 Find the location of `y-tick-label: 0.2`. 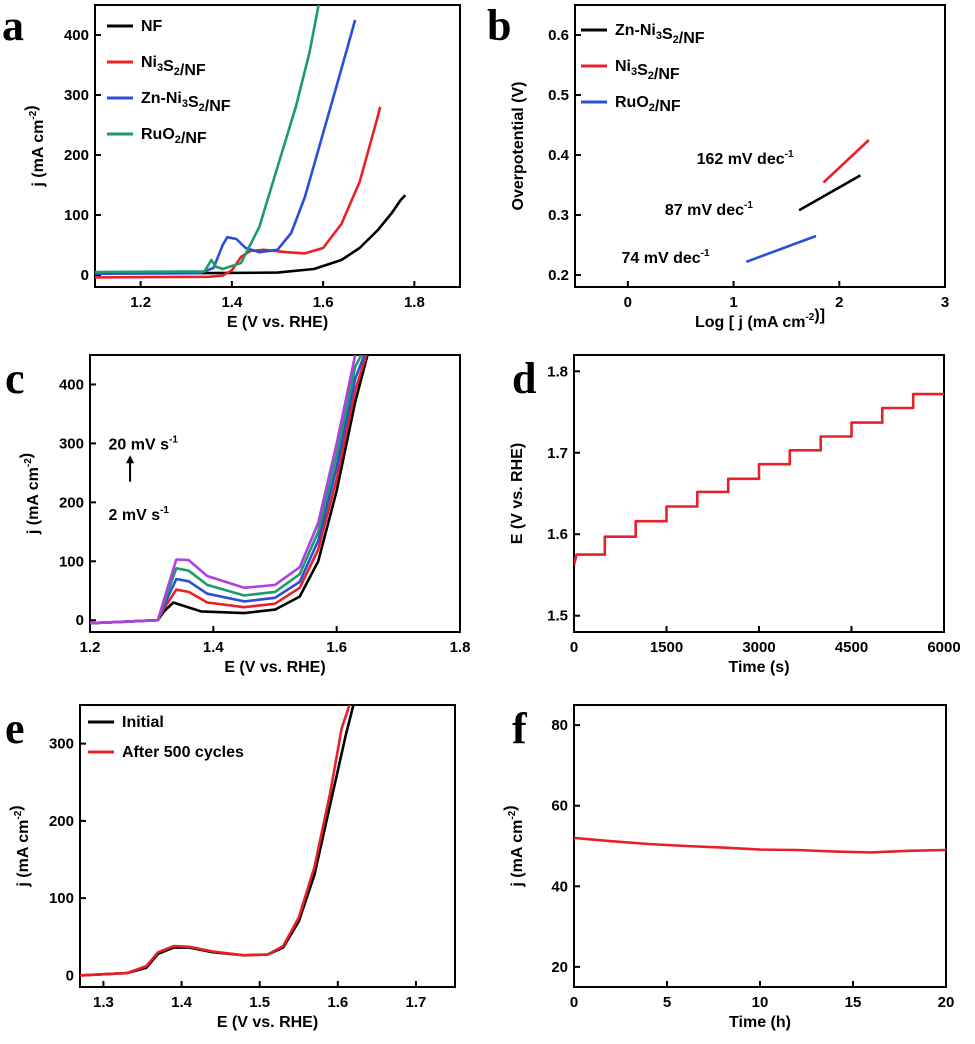

y-tick-label: 0.2 is located at coordinates (558, 275).